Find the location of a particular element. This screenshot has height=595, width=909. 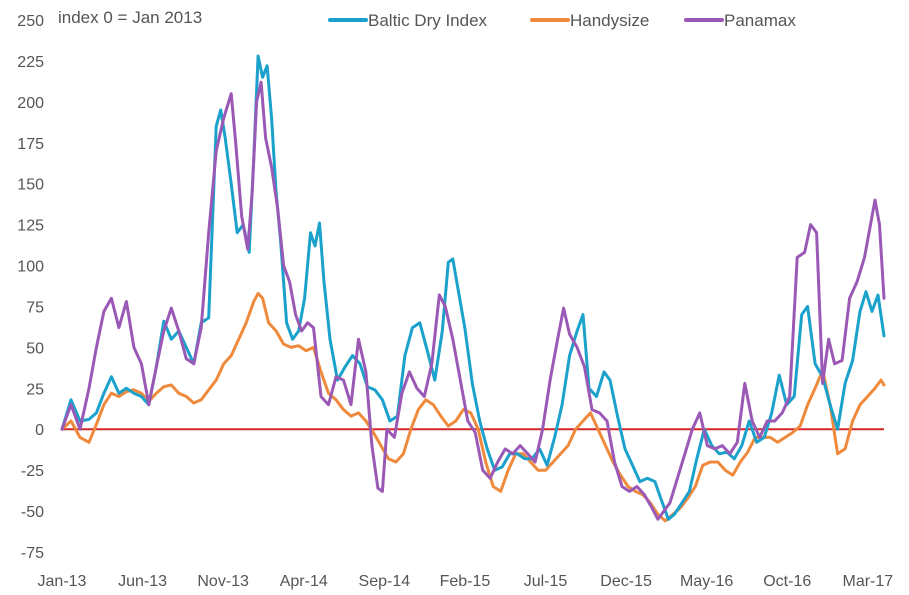

y-tick-label: 250 is located at coordinates (30, 21).